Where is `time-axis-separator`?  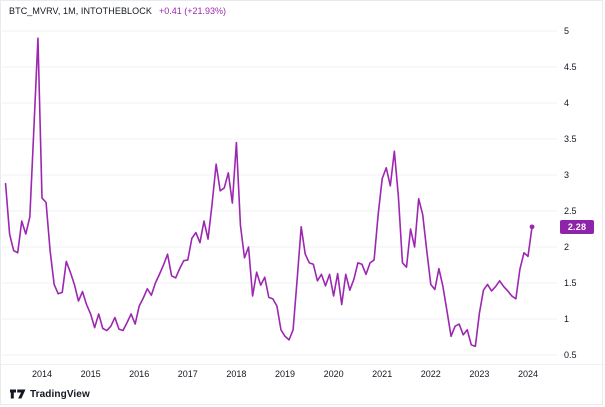
time-axis-separator is located at coordinates (302, 364).